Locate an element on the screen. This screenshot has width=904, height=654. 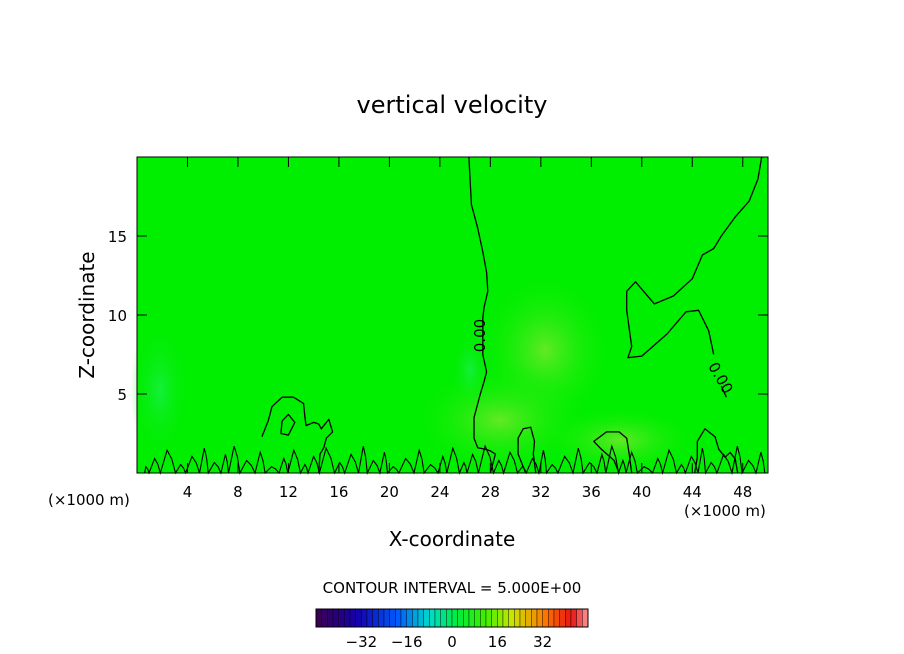
x-tick-label: 36 is located at coordinates (591, 492).